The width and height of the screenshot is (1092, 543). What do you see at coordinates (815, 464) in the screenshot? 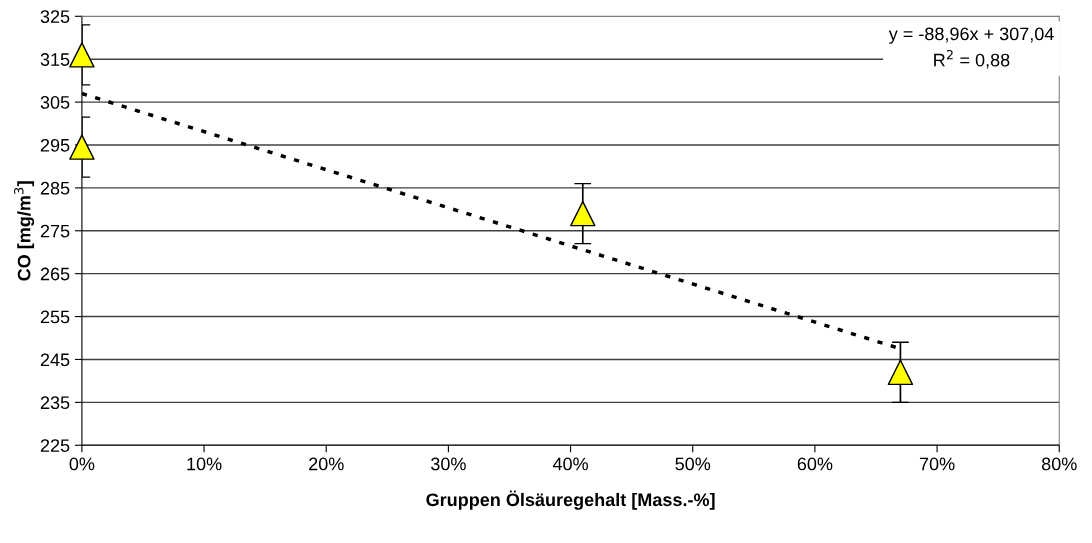
I see `x-tick-label: 60%` at bounding box center [815, 464].